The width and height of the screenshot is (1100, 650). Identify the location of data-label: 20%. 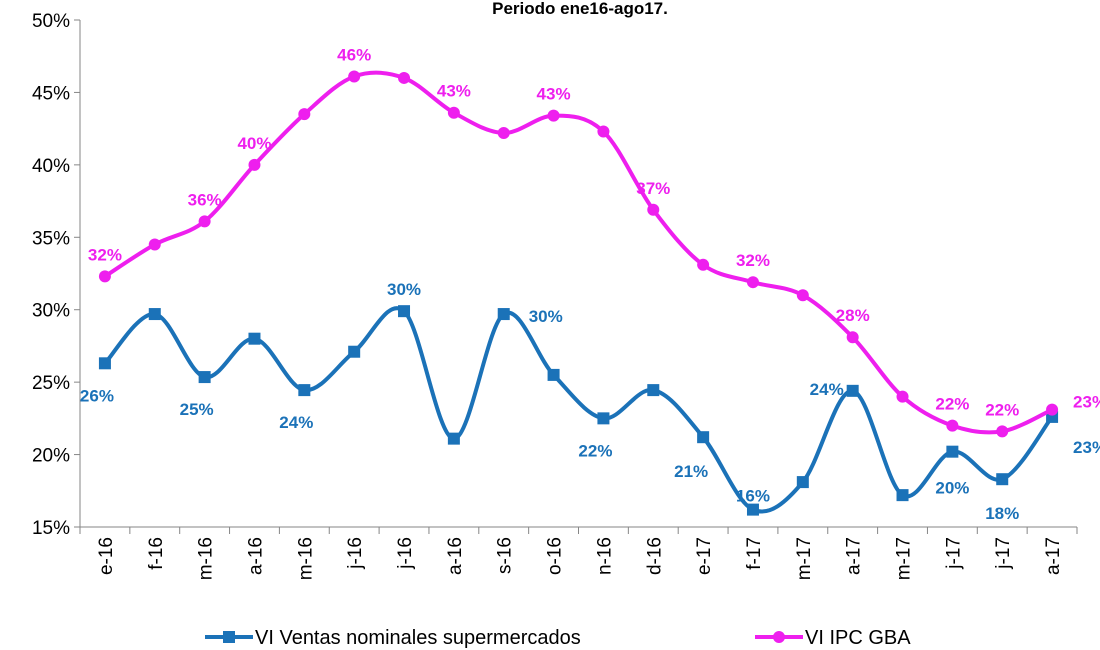
(952, 488).